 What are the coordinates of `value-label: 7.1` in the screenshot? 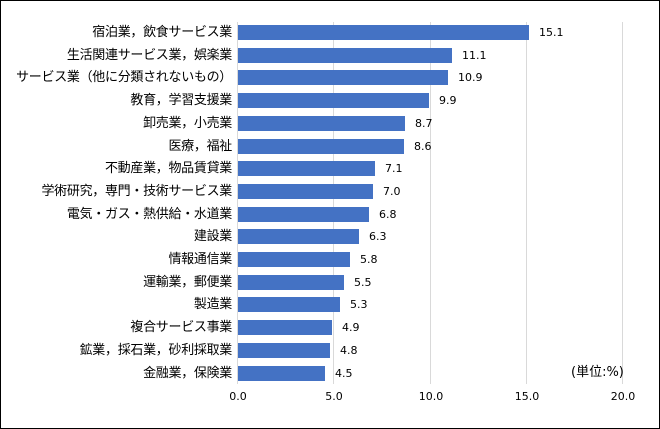 It's located at (394, 169).